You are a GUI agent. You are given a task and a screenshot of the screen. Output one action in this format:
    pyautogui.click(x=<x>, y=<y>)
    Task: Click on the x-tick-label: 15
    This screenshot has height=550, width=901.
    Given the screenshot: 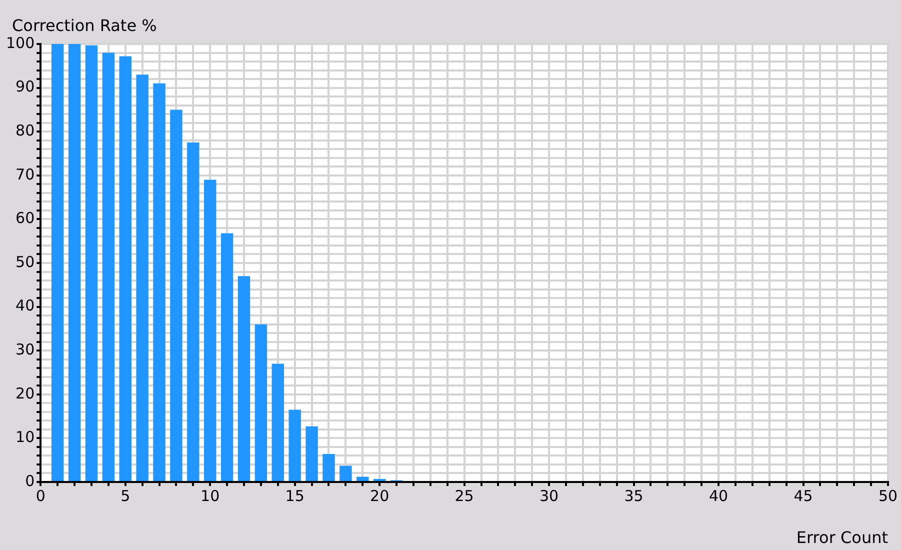 What is the action you would take?
    pyautogui.click(x=294, y=495)
    